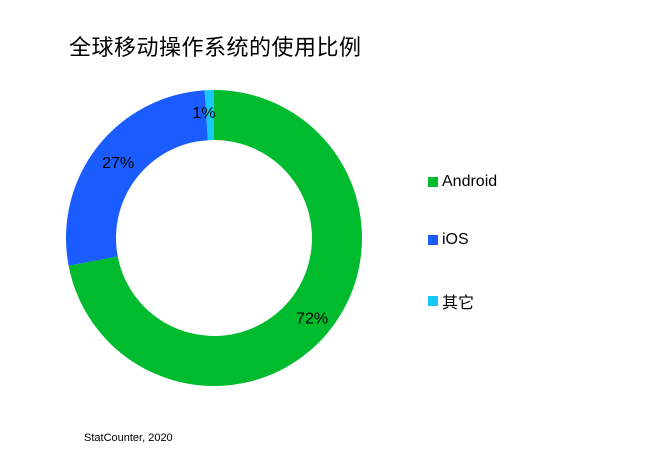  What do you see at coordinates (204, 113) in the screenshot?
I see `slice-label-other: 1%` at bounding box center [204, 113].